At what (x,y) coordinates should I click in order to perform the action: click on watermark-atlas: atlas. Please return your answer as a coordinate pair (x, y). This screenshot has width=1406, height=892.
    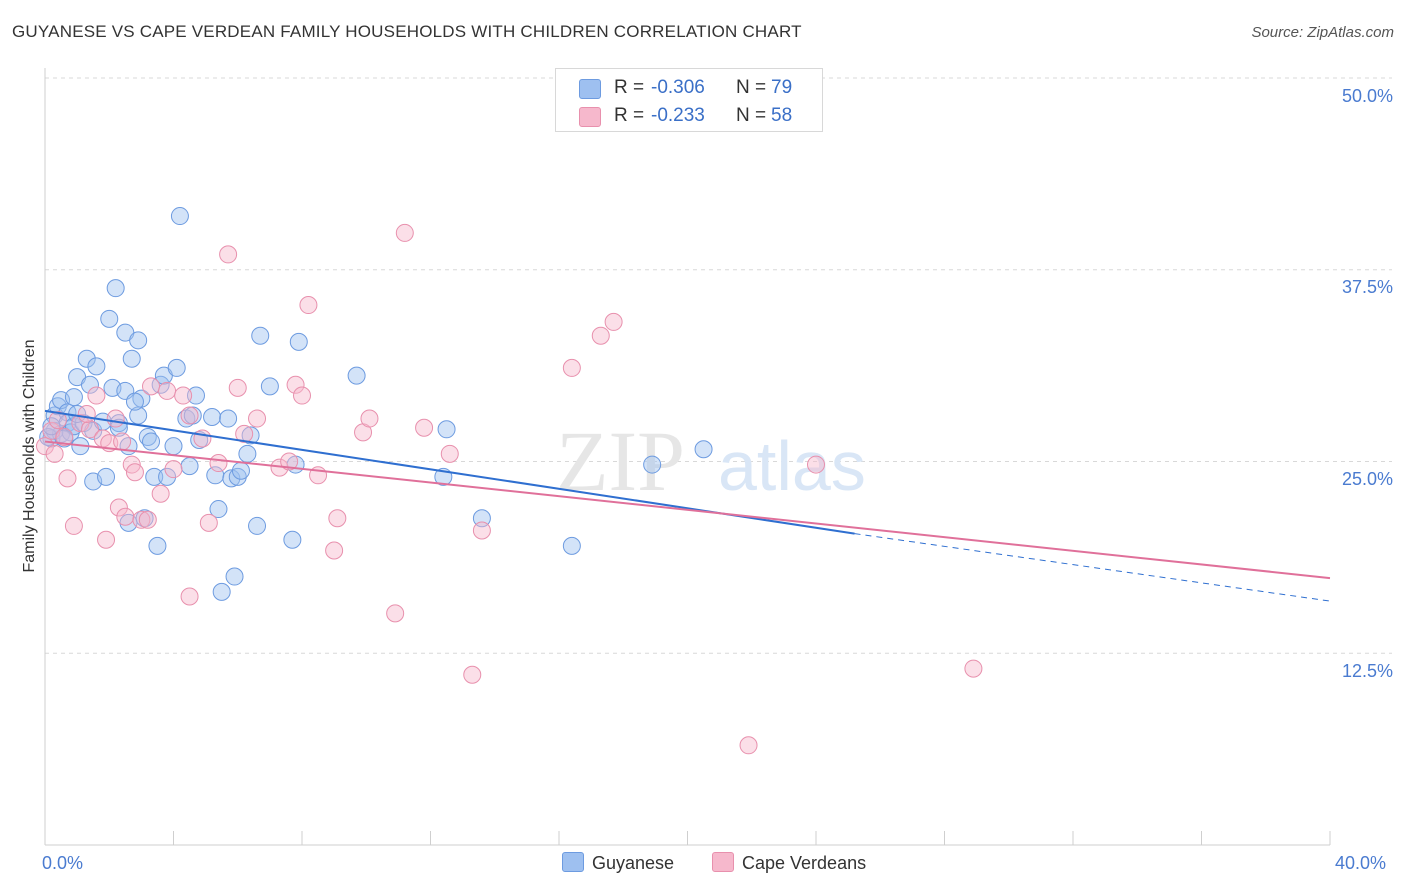
    Looking at the image, I should click on (792, 466).